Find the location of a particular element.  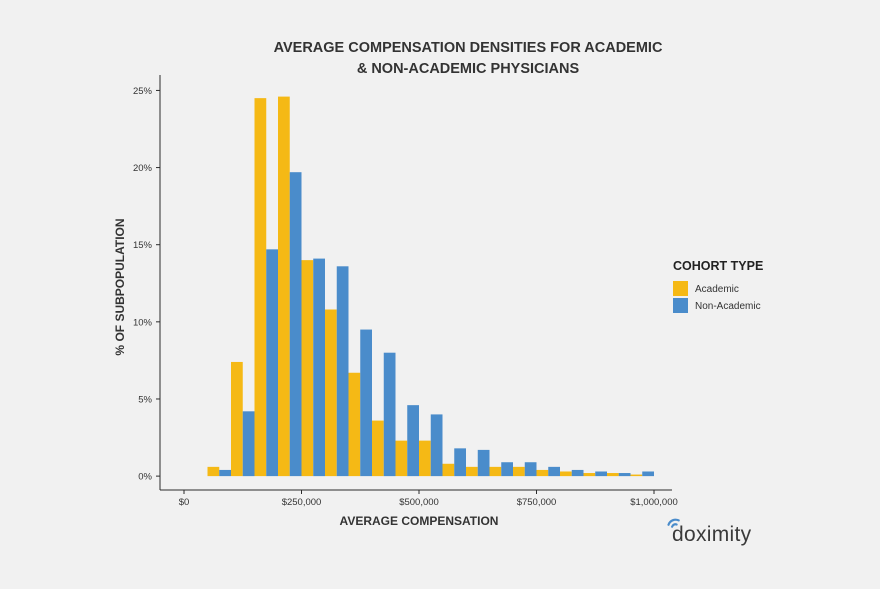

x-axis-ticks: $0 $250,000 $500,000 $750,000 $1,000,000 is located at coordinates (428, 499).